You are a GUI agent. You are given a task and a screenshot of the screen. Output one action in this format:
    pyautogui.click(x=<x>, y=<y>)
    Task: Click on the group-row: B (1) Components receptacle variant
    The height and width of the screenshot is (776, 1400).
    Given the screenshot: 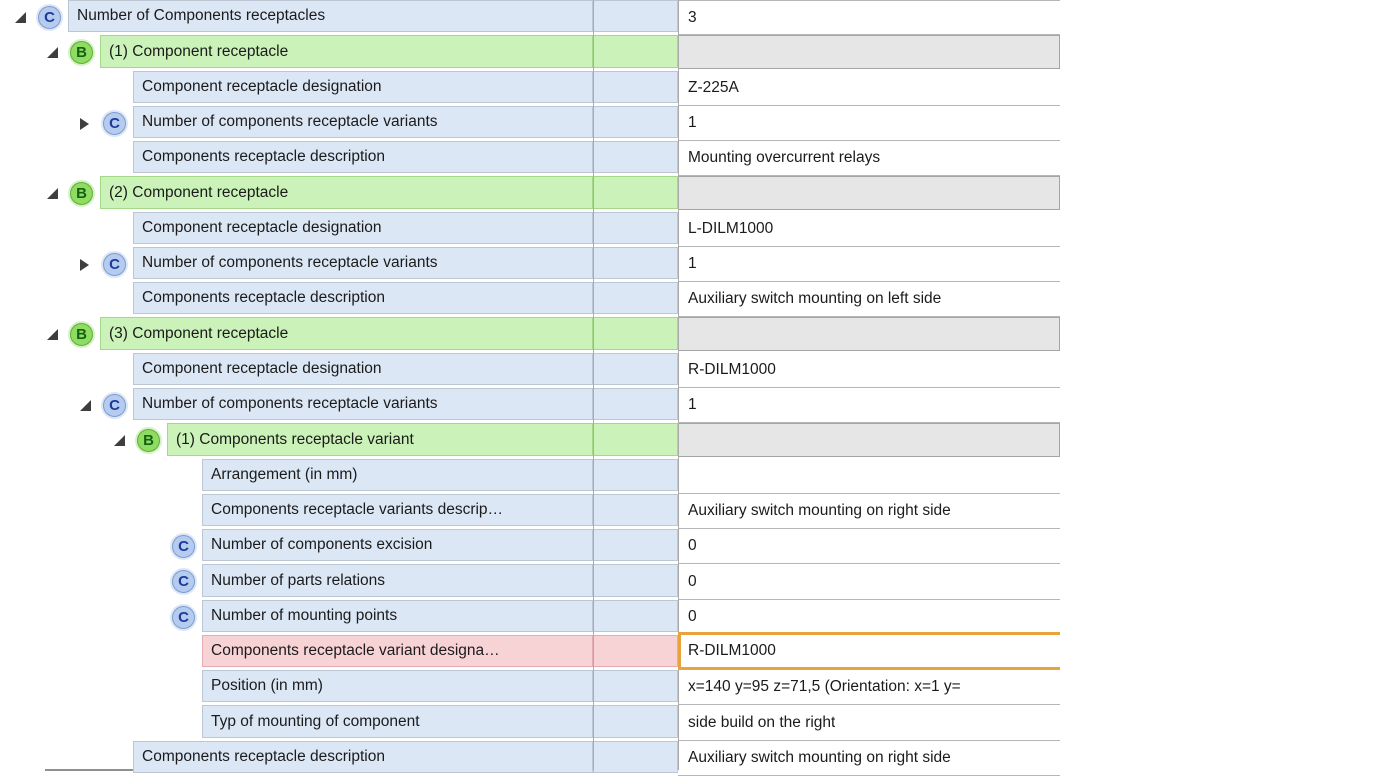 What is the action you would take?
    pyautogui.click(x=530, y=441)
    